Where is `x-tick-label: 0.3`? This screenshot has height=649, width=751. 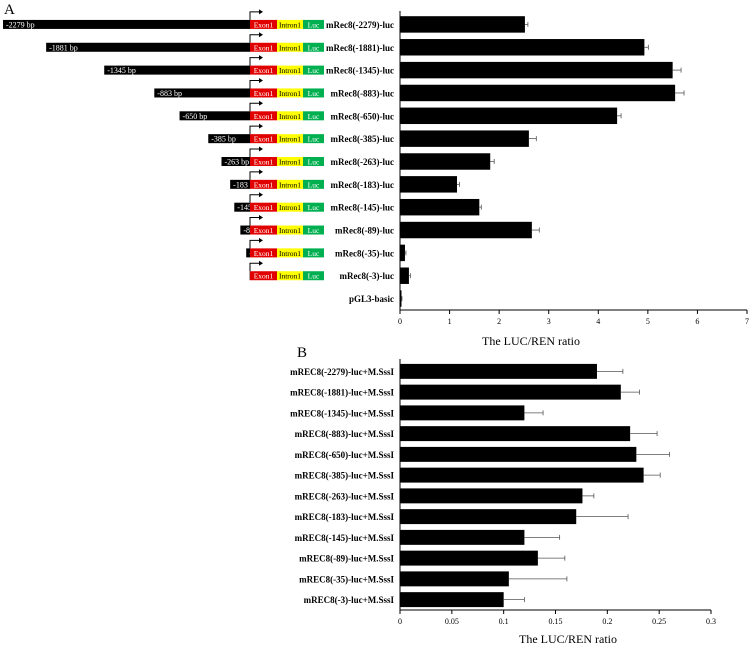
x-tick-label: 0.3 is located at coordinates (711, 621).